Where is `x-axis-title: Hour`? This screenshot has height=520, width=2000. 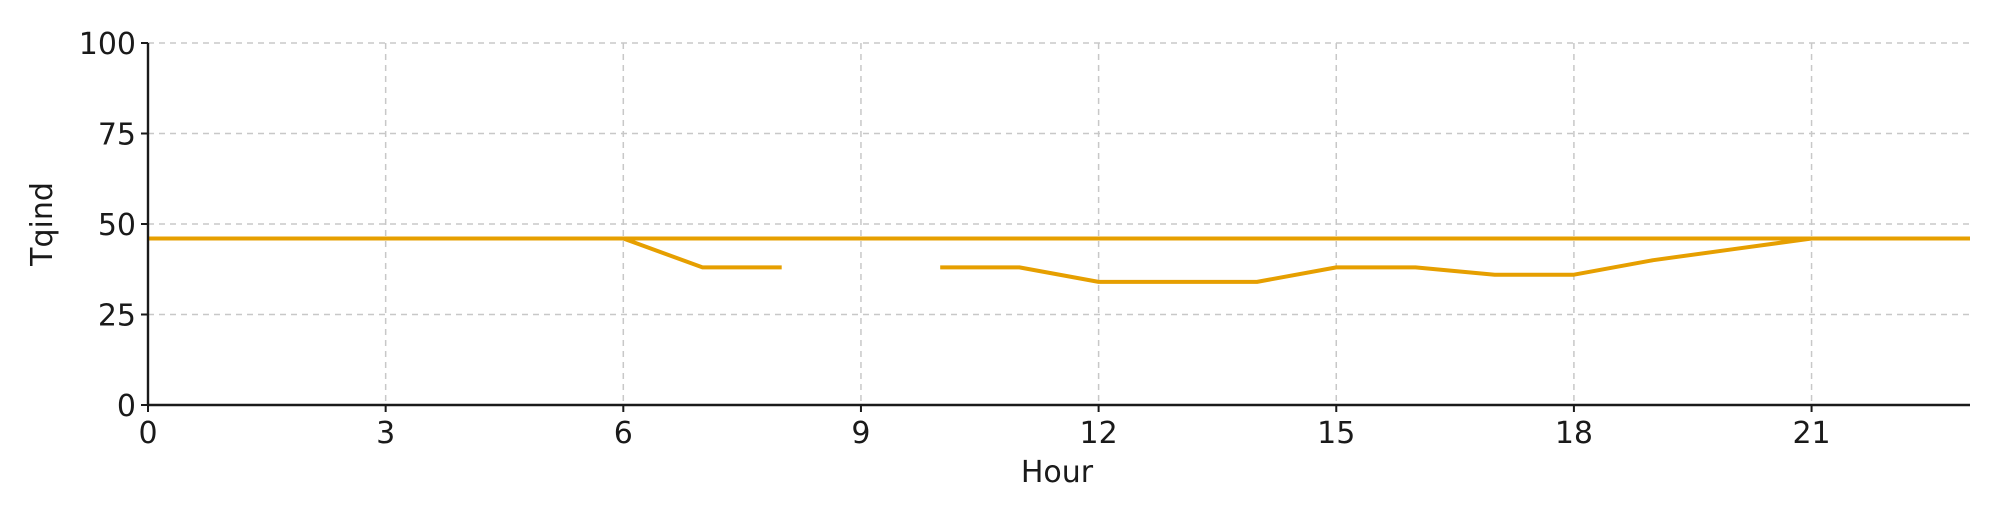
x-axis-title: Hour is located at coordinates (1057, 472).